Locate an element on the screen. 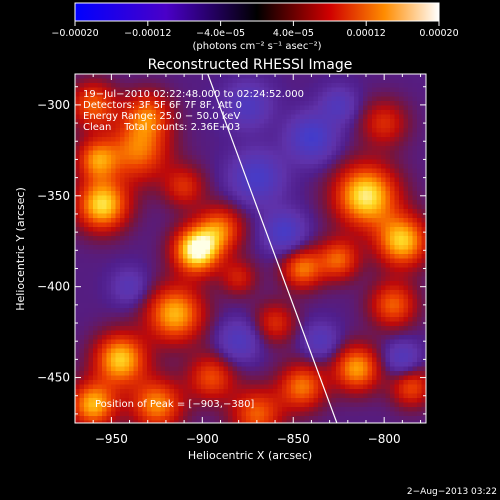 The width and height of the screenshot is (500, 500). y-axis-label: Heliocentric Y (arcsec) is located at coordinates (20, 249).